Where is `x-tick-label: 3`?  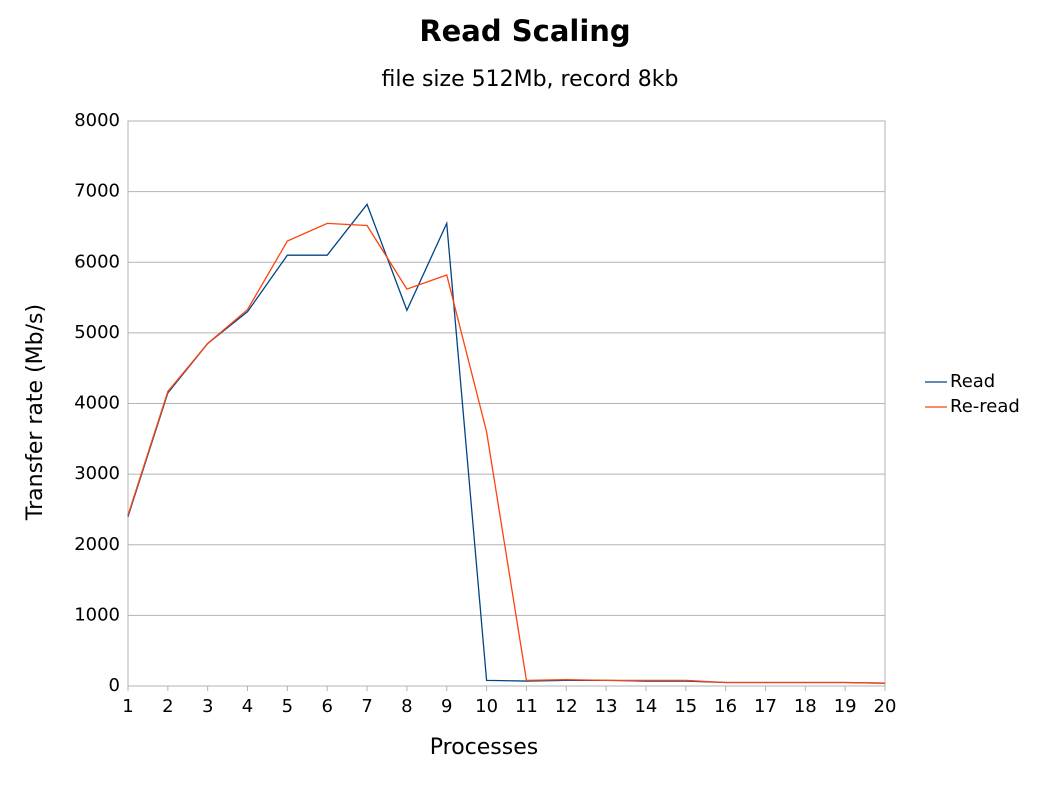
x-tick-label: 3 is located at coordinates (207, 706).